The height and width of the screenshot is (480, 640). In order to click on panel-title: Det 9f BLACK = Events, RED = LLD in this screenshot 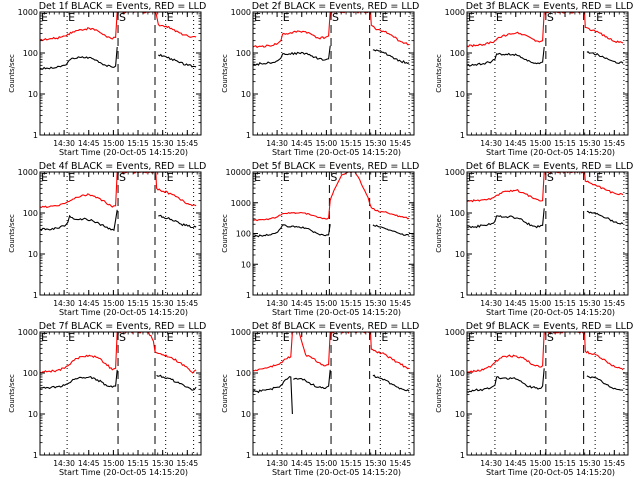, I will do `click(550, 326)`.